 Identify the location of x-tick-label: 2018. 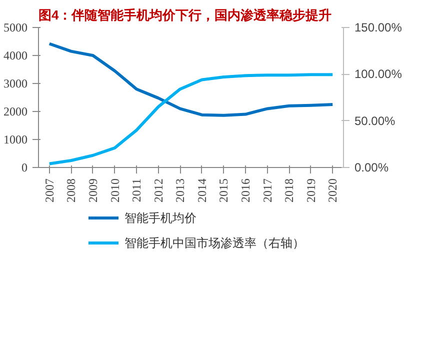
(289, 190).